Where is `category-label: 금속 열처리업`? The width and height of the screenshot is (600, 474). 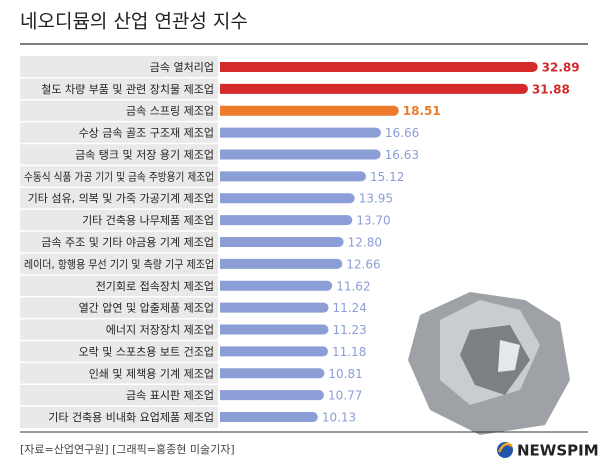 category-label: 금속 열처리업 is located at coordinates (182, 67).